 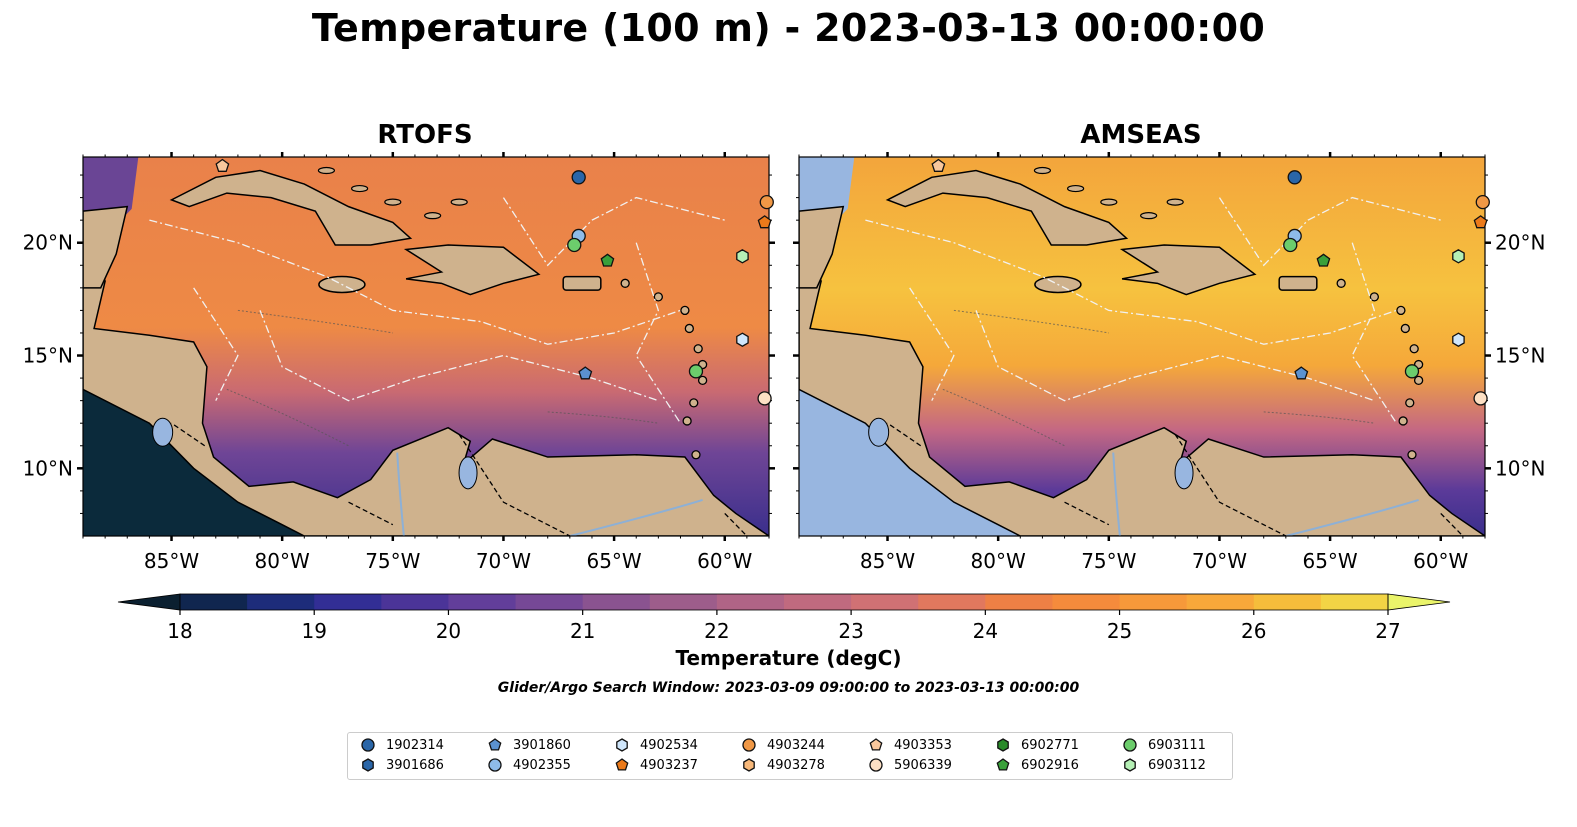 What do you see at coordinates (1141, 135) in the screenshot?
I see `panel-title-amseas: AMSEAS` at bounding box center [1141, 135].